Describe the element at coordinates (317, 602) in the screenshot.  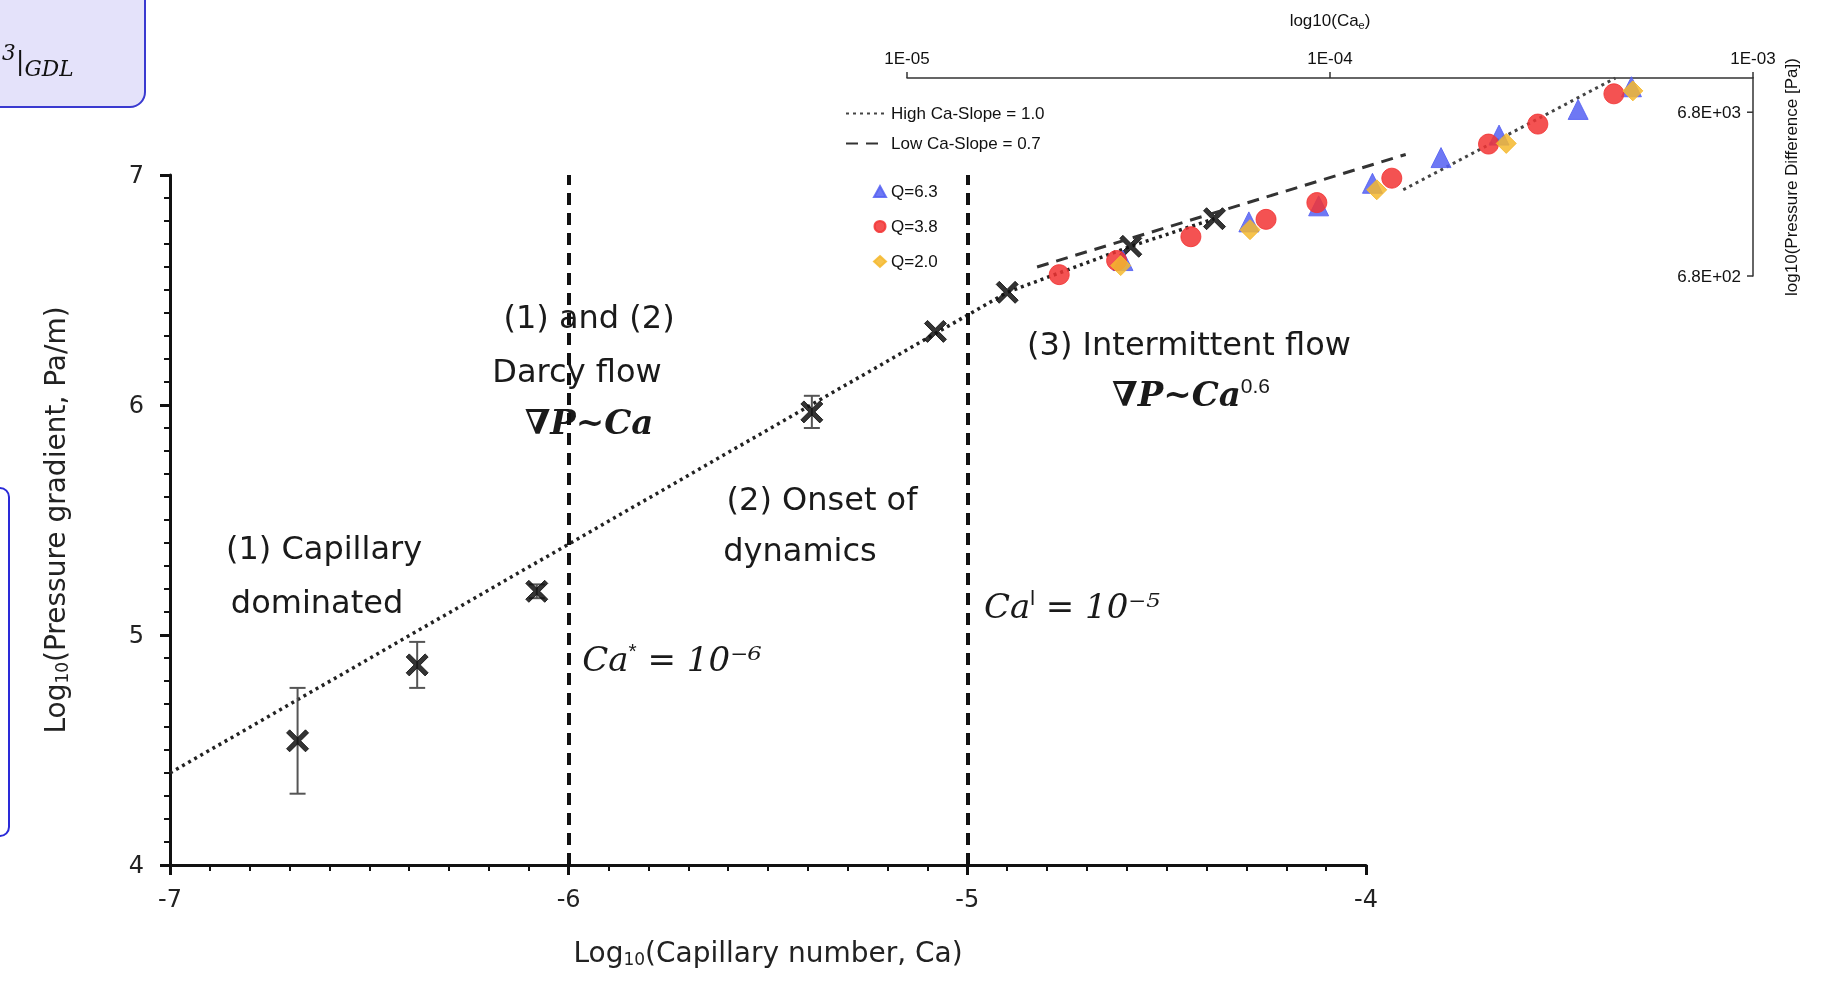
I see `annotation: dominated` at that location.